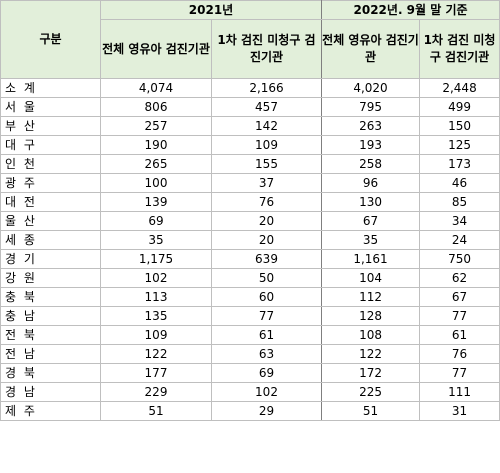 The image size is (500, 473). What do you see at coordinates (459, 278) in the screenshot?
I see `cell-unclaimed-2022: 62` at bounding box center [459, 278].